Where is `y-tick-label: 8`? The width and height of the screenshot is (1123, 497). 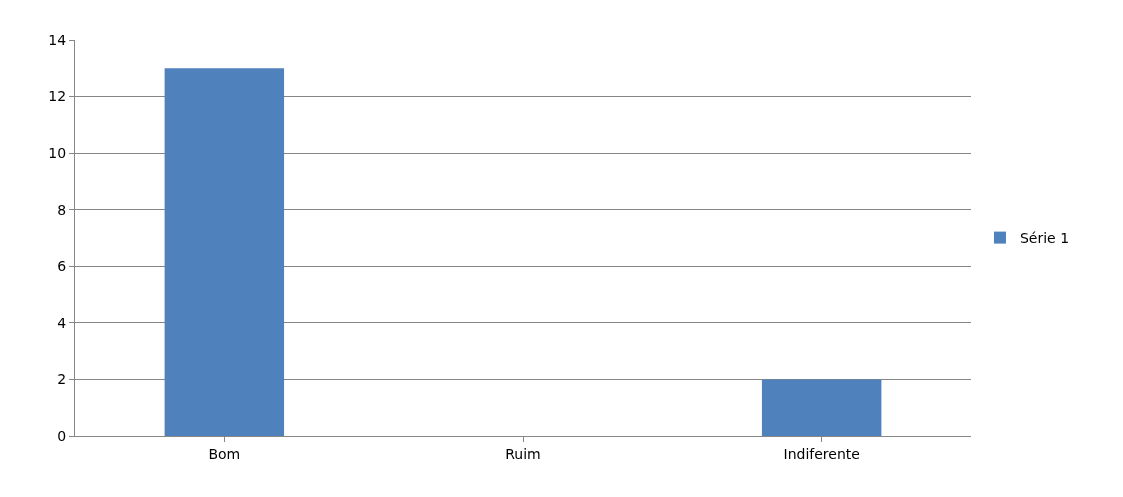 y-tick-label: 8 is located at coordinates (62, 209).